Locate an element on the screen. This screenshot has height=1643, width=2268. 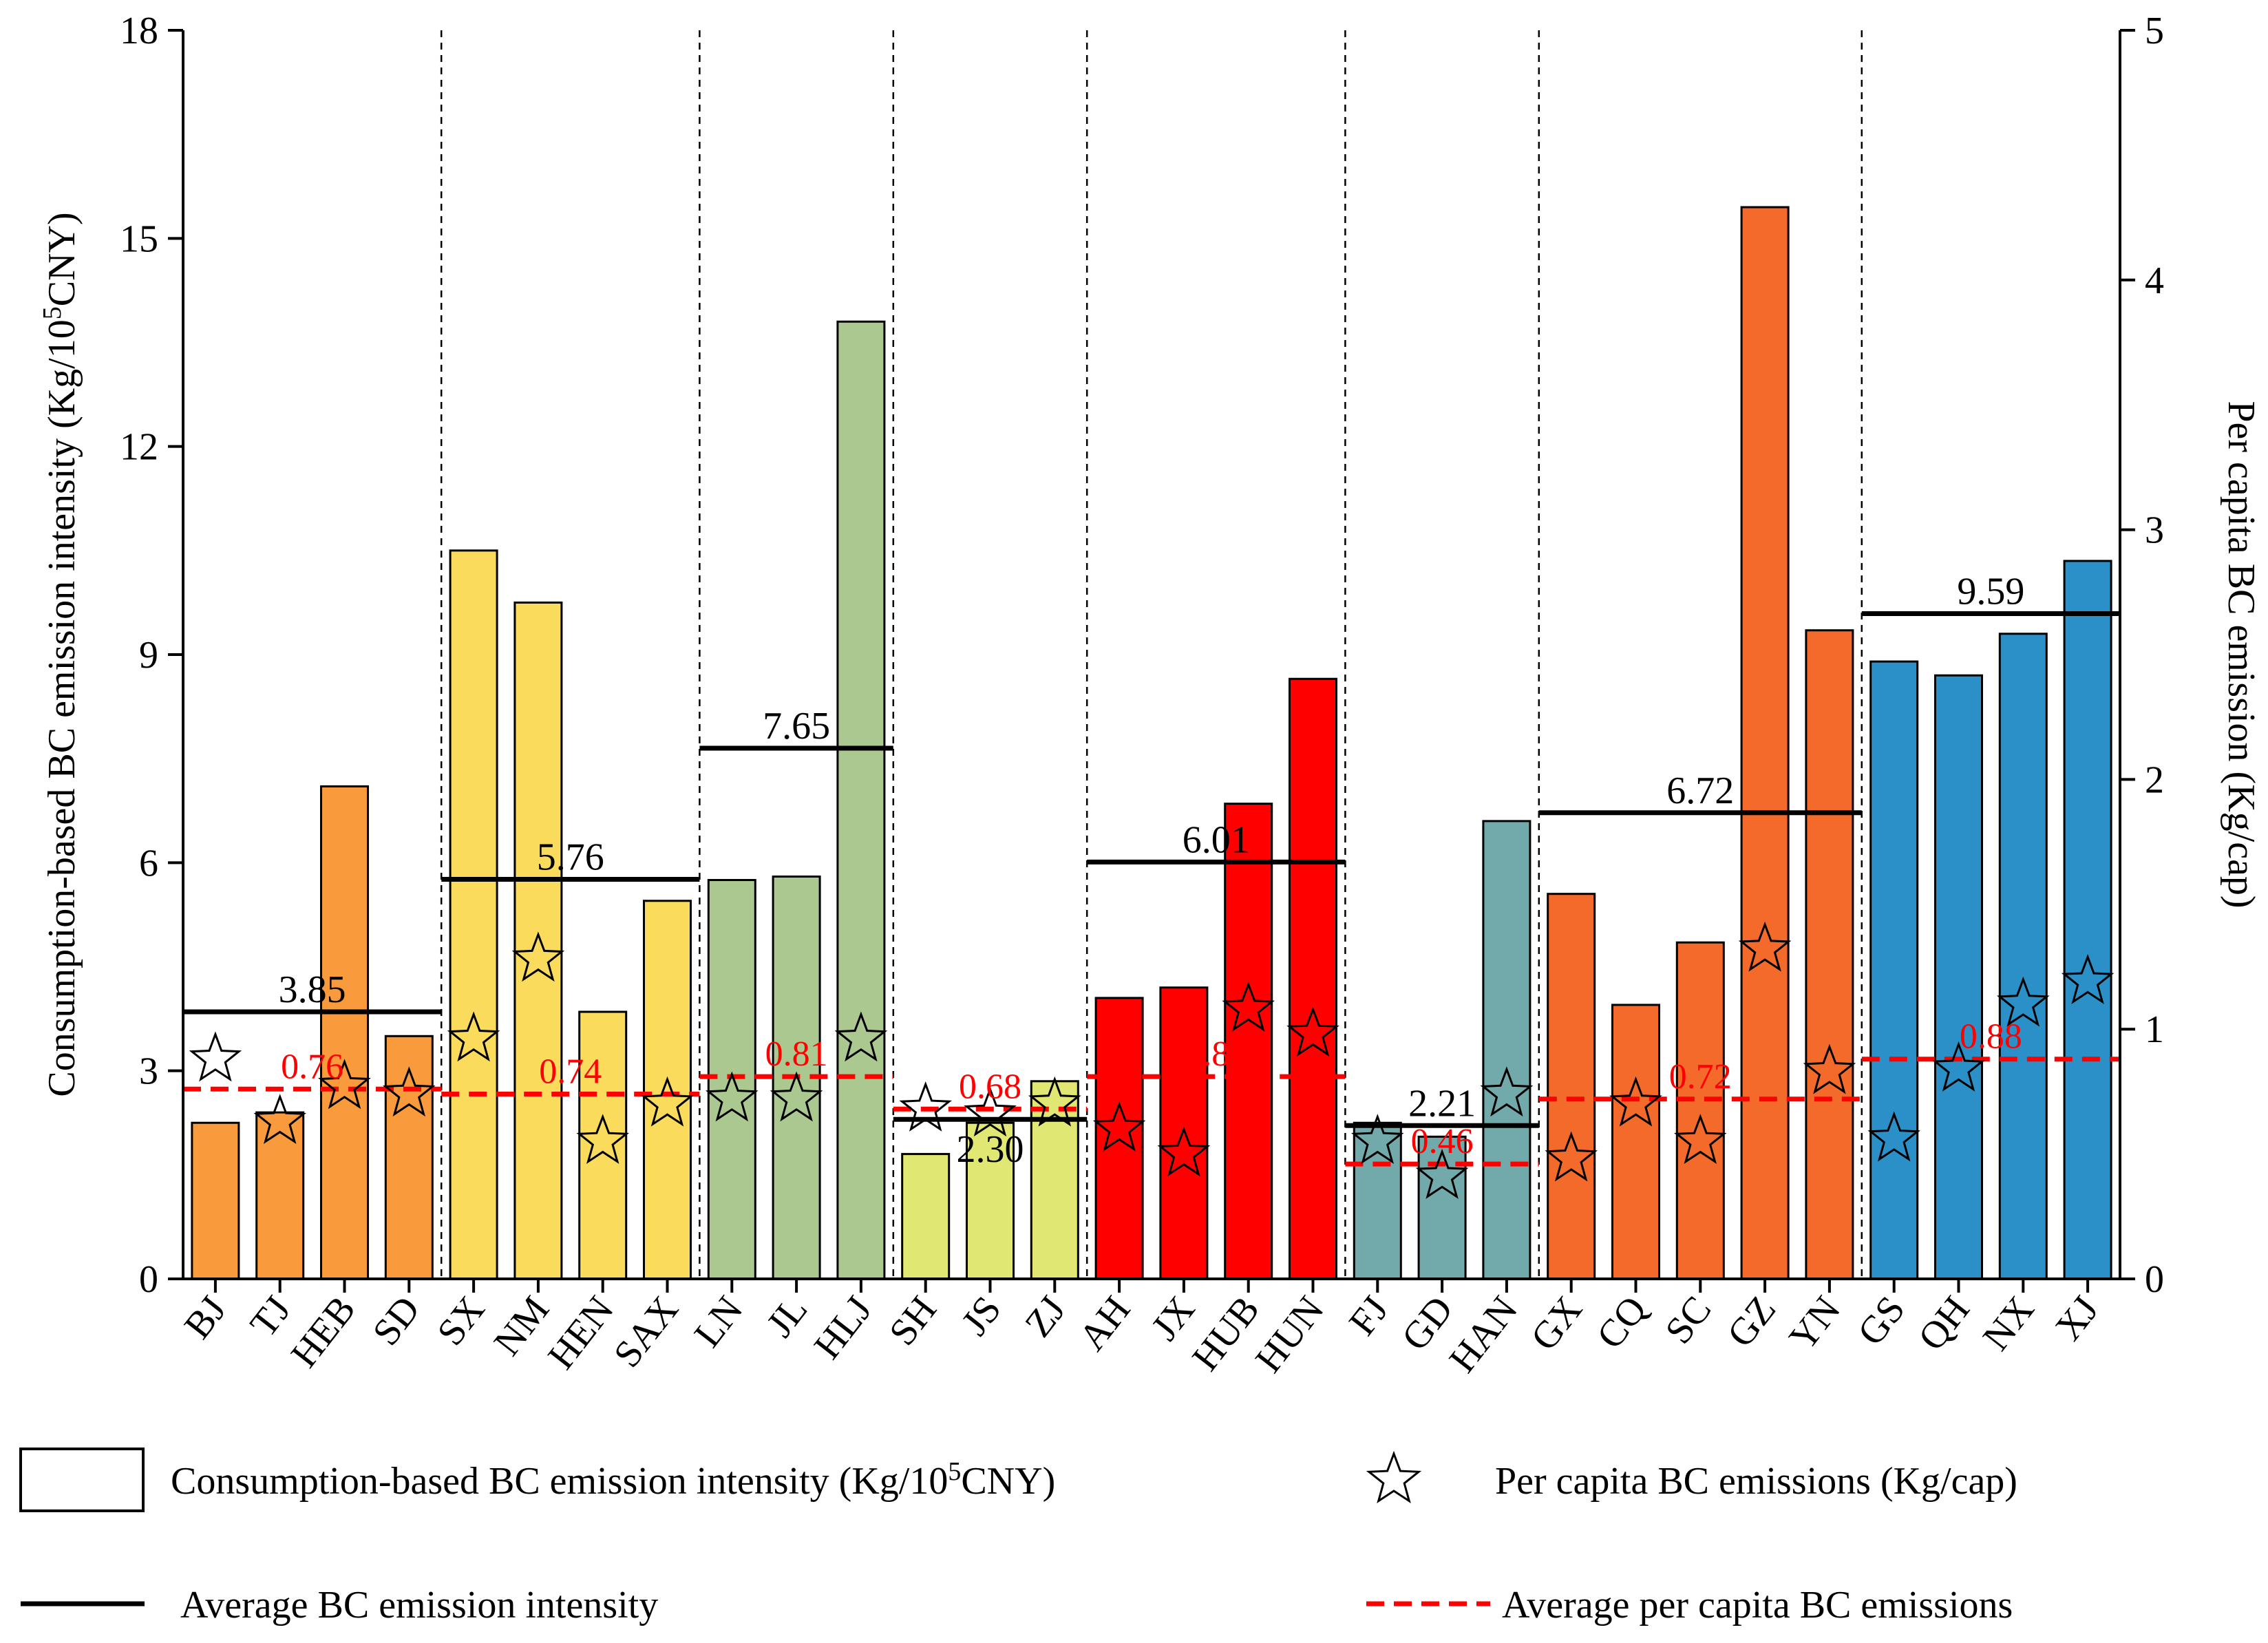
star-marker-ah is located at coordinates (1119, 1126).